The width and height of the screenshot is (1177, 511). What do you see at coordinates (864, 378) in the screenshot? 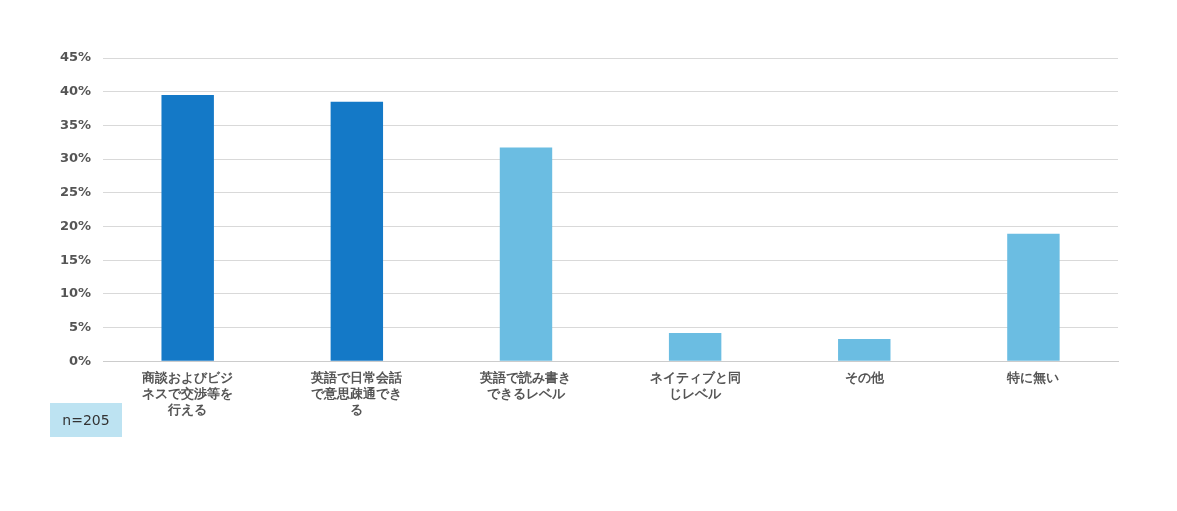
I see `x-tick-label: その他` at bounding box center [864, 378].